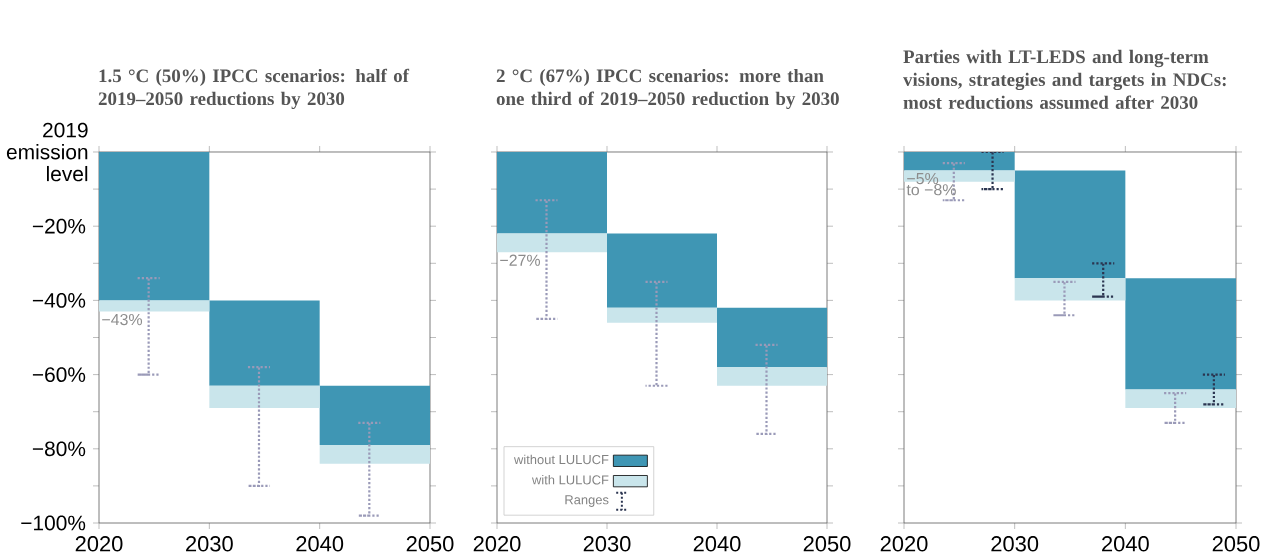 Image resolution: width=1275 pixels, height=558 pixels. I want to click on annotation: −43%, so click(122, 319).